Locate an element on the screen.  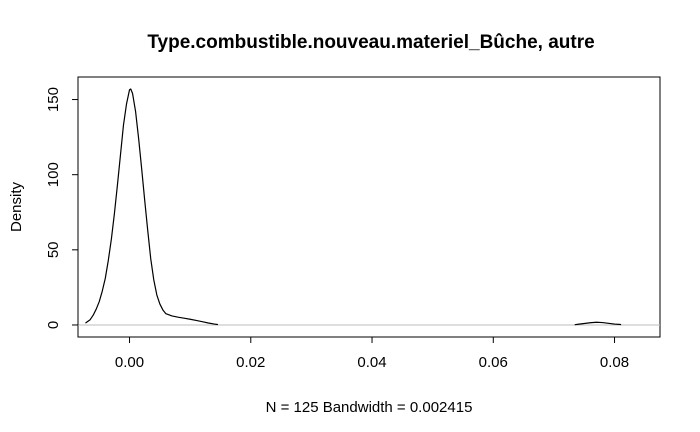
y-tick-label: 150 is located at coordinates (53, 99).